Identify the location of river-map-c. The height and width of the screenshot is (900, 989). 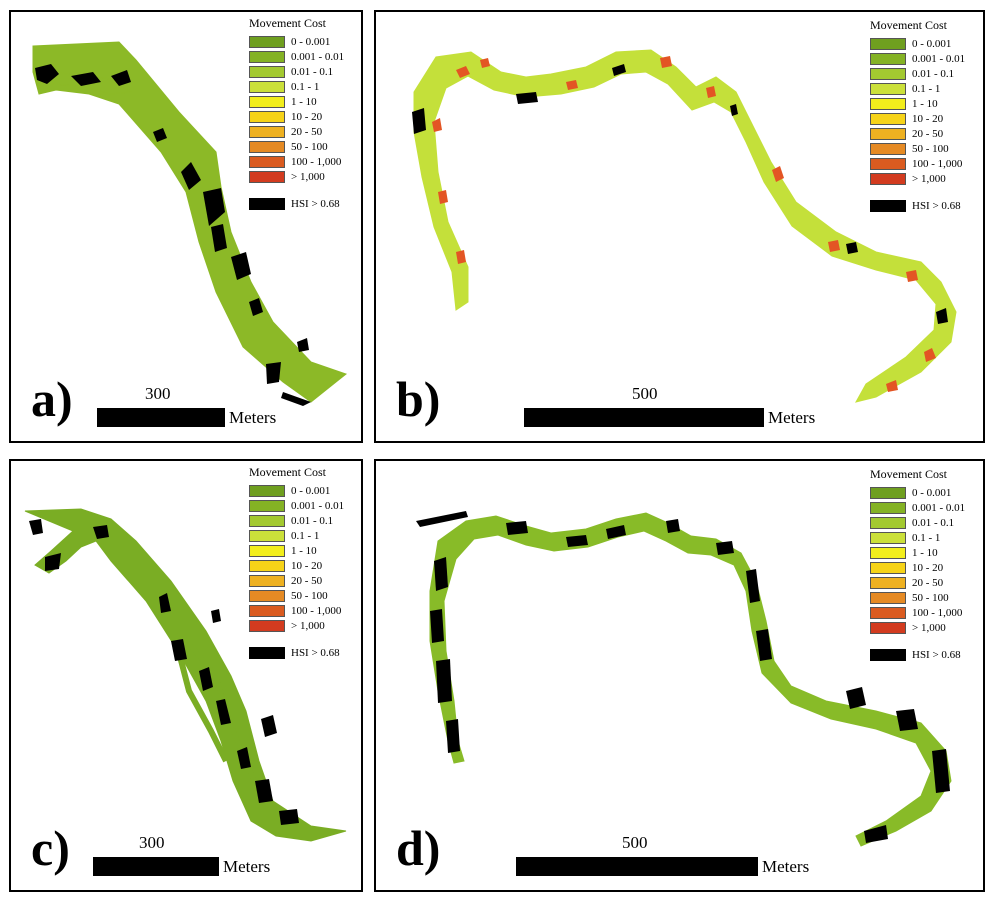
(185, 675).